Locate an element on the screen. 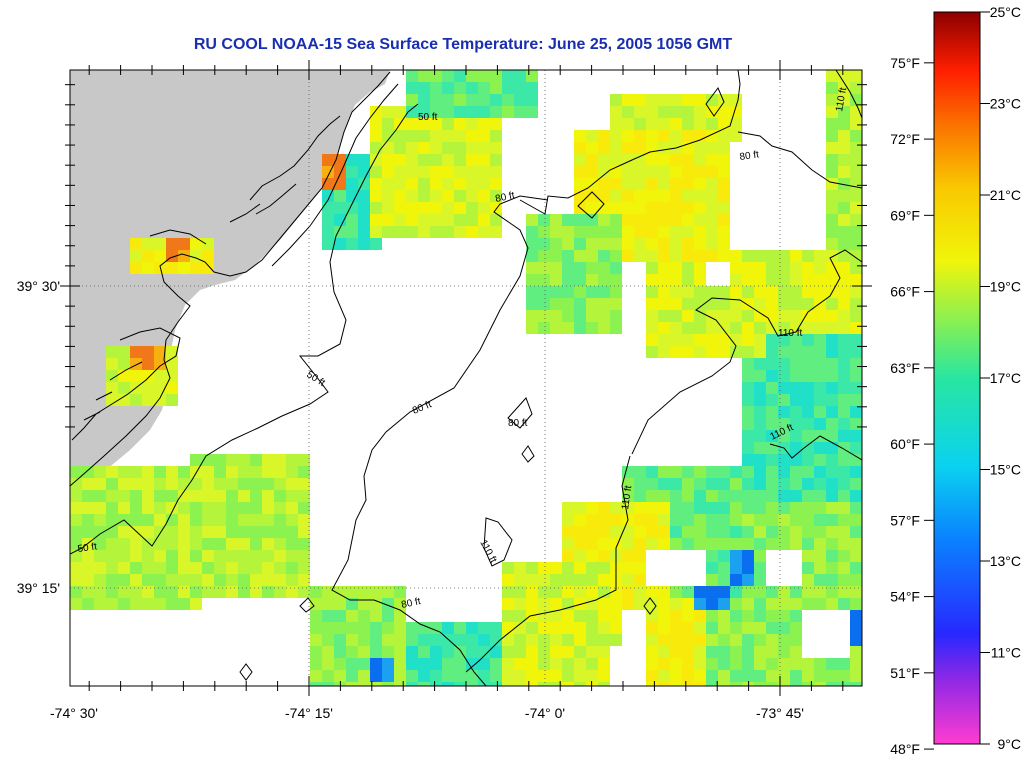 The image size is (1024, 761). contour-label: 80 ft is located at coordinates (505, 197).